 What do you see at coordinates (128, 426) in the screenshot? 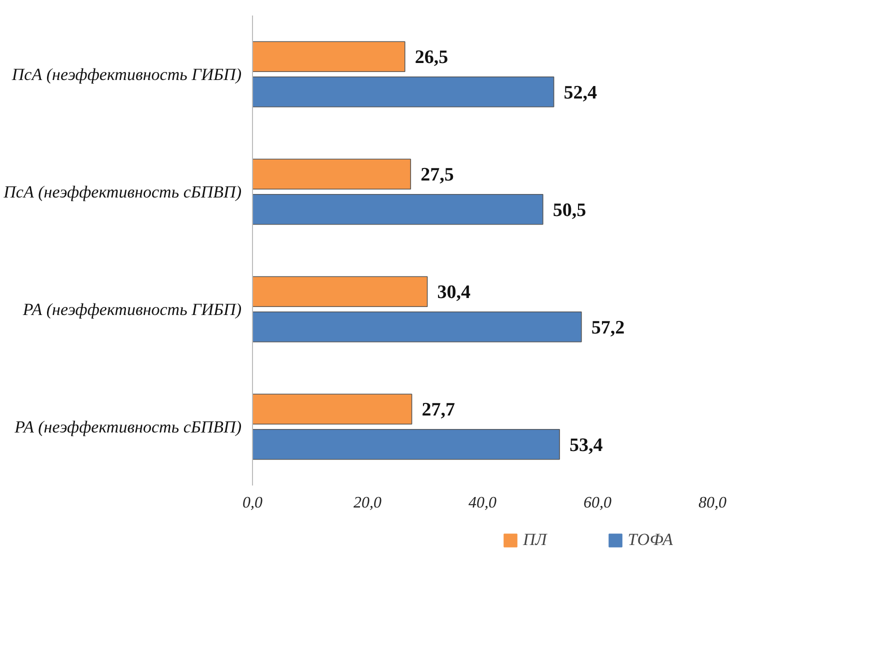
I see `y-tick-label: РА (неэффективность сБПВП)` at bounding box center [128, 426].